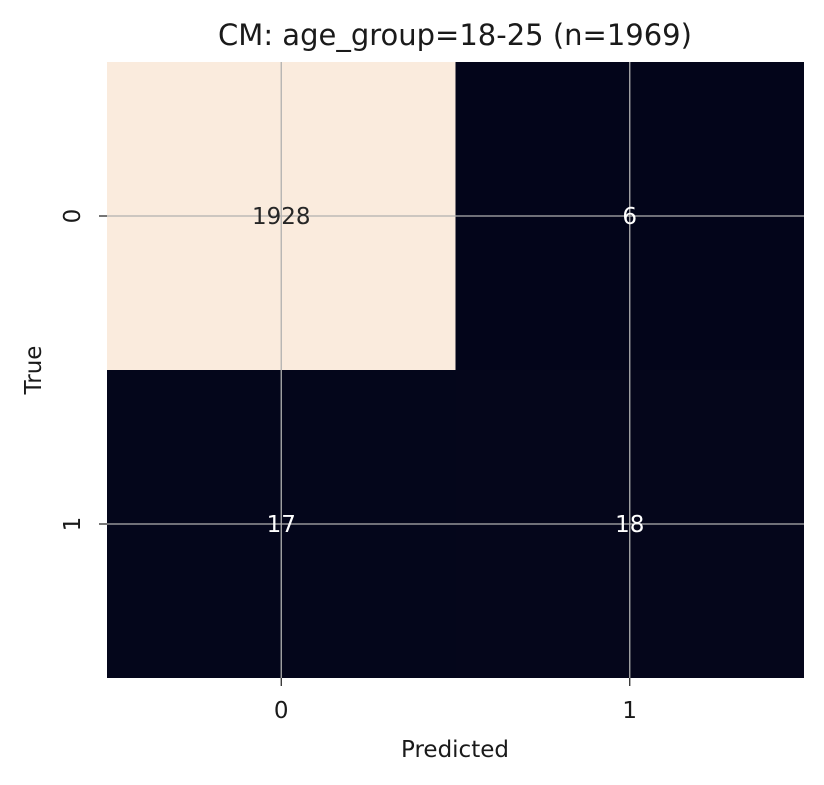  What do you see at coordinates (281, 711) in the screenshot?
I see `x-tick-label-0: 0` at bounding box center [281, 711].